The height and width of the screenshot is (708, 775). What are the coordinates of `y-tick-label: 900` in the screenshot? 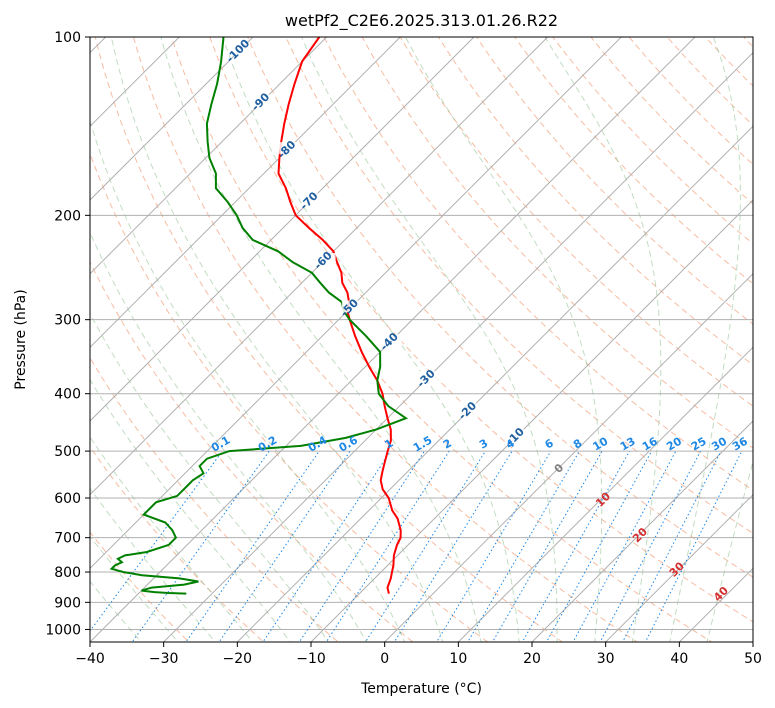 It's located at (67, 603).